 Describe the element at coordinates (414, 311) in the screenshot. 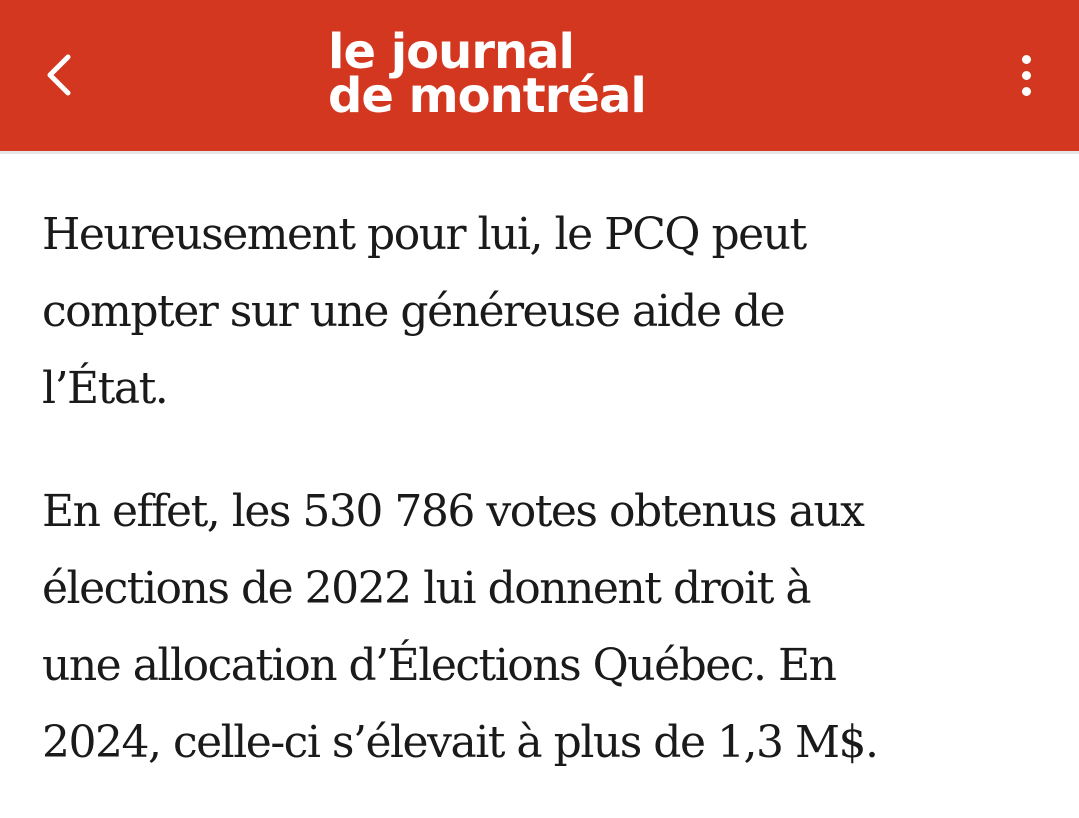

I see `paragraph-line: compter sur une généreuse aide de` at that location.